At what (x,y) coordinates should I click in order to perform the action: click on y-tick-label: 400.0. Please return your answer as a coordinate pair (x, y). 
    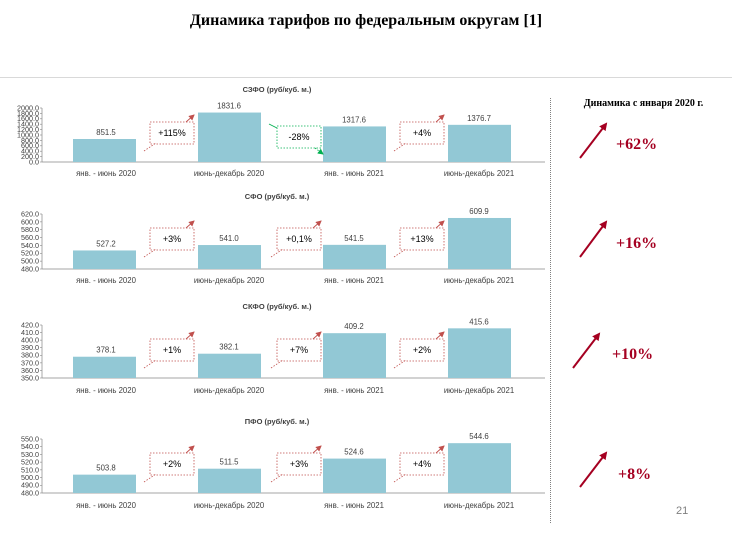
    Looking at the image, I should click on (30, 151).